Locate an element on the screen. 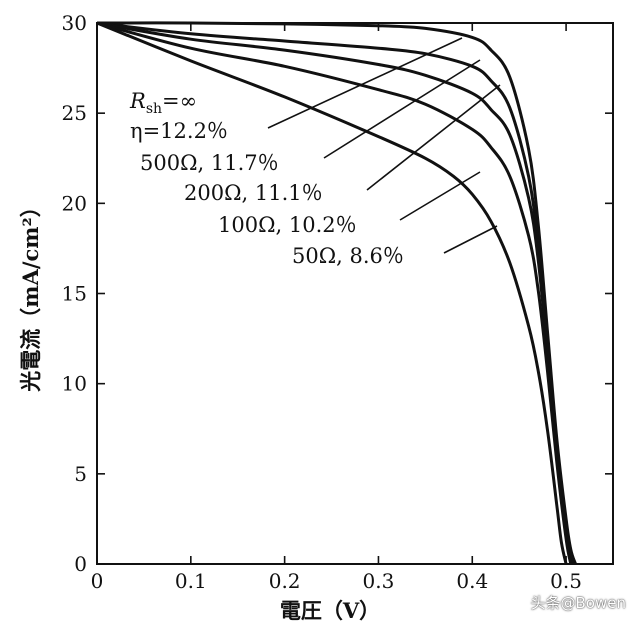  annotation-rsh-inf: Rsh=∞ is located at coordinates (163, 103).